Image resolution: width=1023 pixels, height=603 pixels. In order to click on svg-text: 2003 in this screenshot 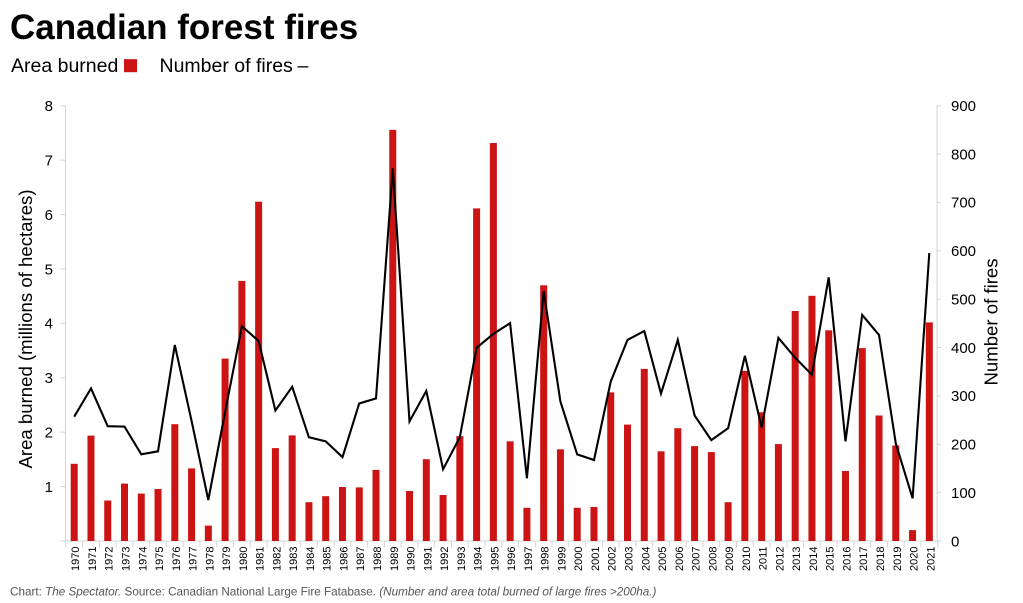, I will do `click(630, 559)`.